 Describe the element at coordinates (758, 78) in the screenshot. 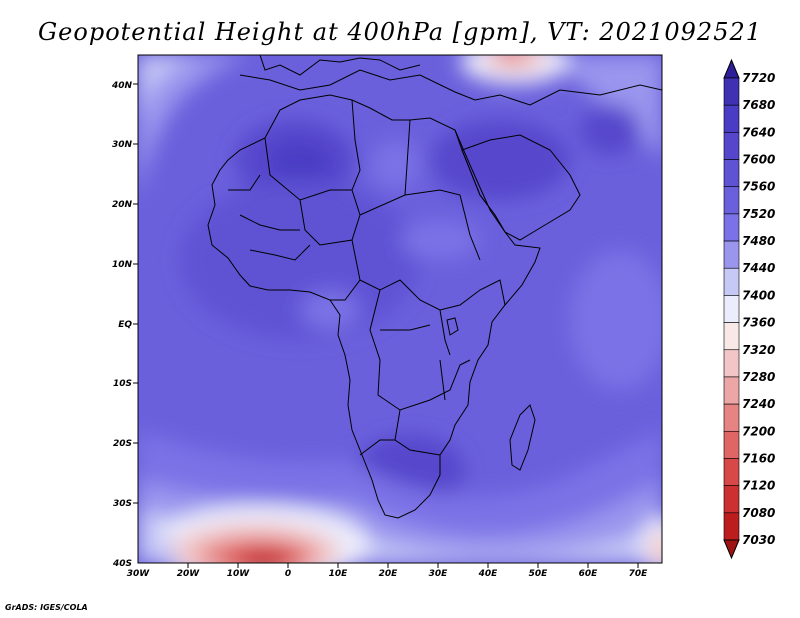

I see `colorbar-label: 7720` at that location.